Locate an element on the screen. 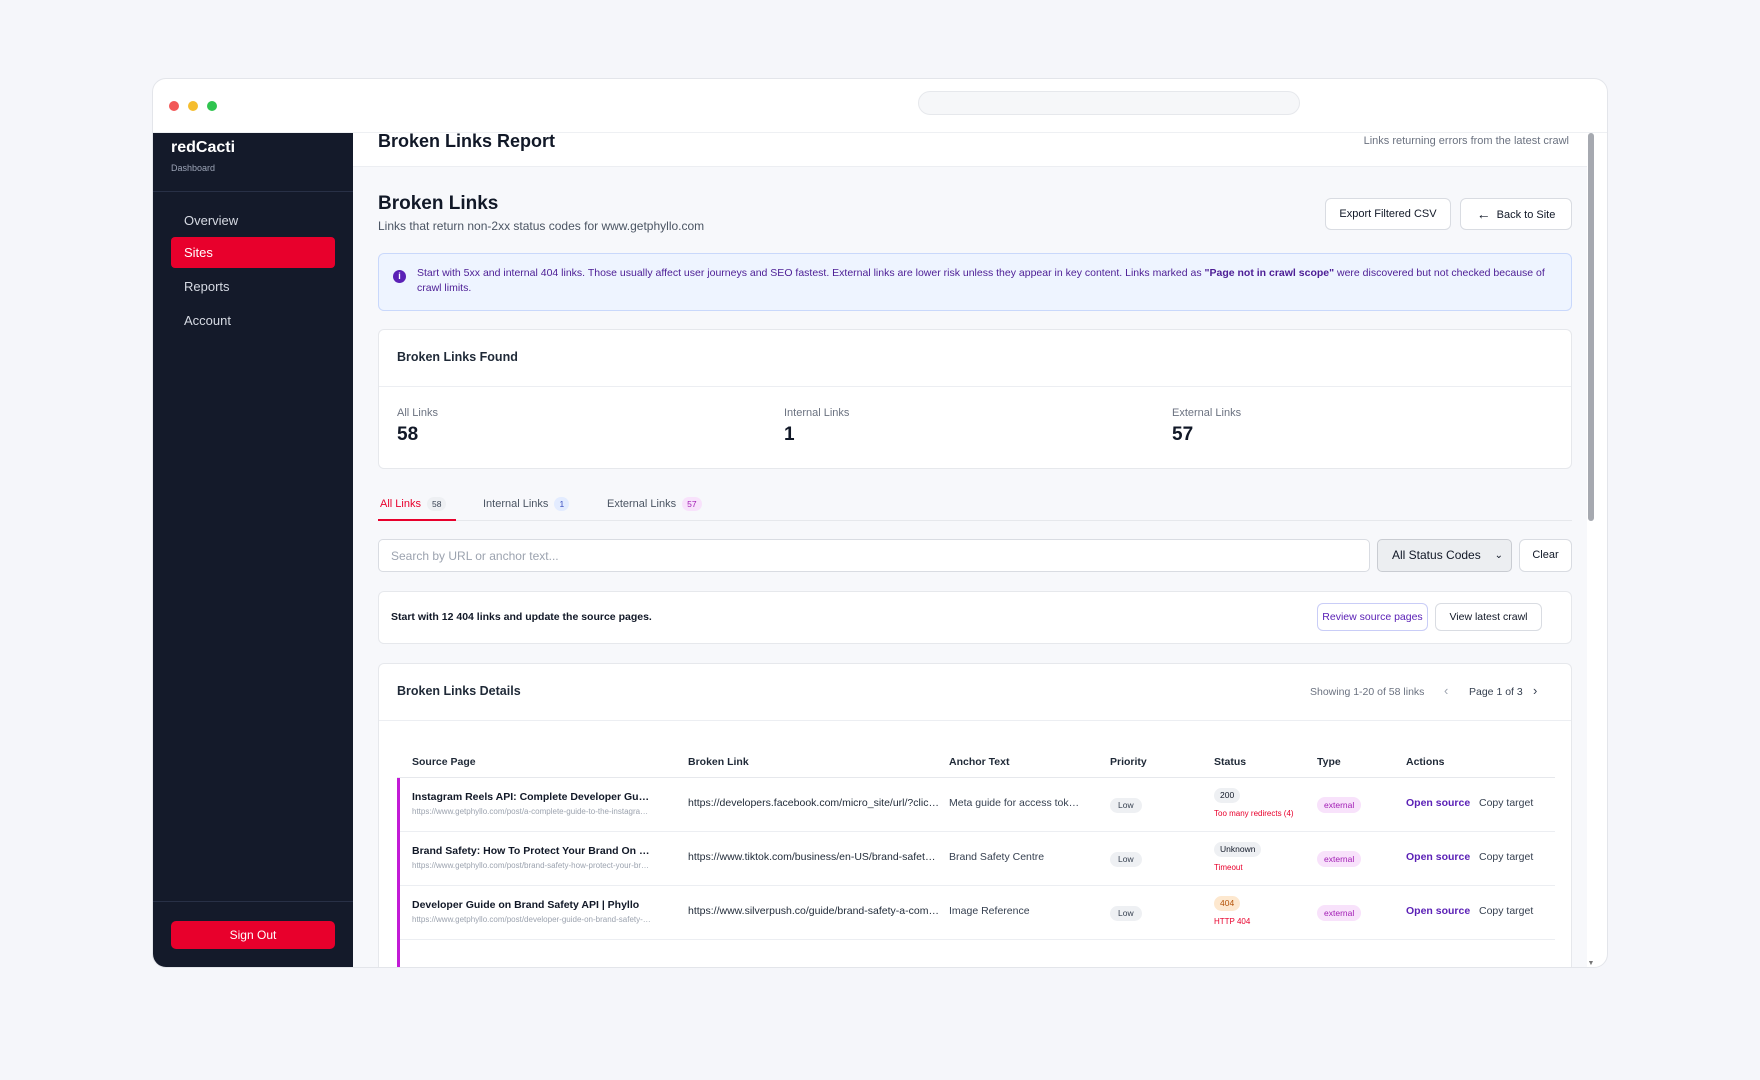 Image resolution: width=1760 pixels, height=1080 pixels. sidebar-item-account: Account is located at coordinates (207, 320).